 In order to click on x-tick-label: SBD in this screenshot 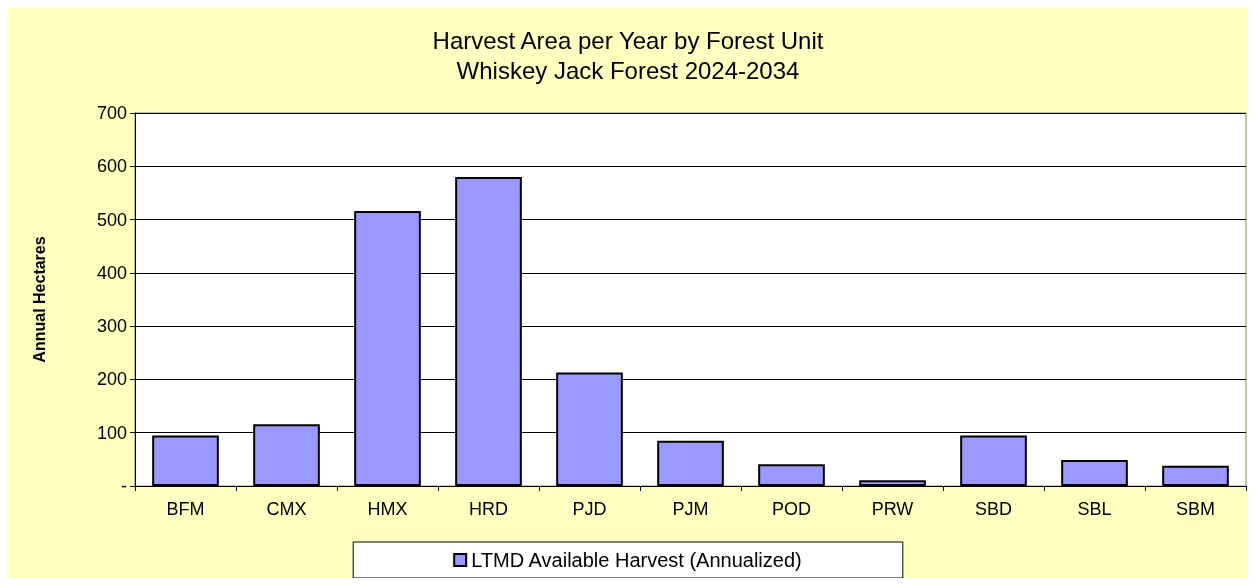, I will do `click(993, 509)`.